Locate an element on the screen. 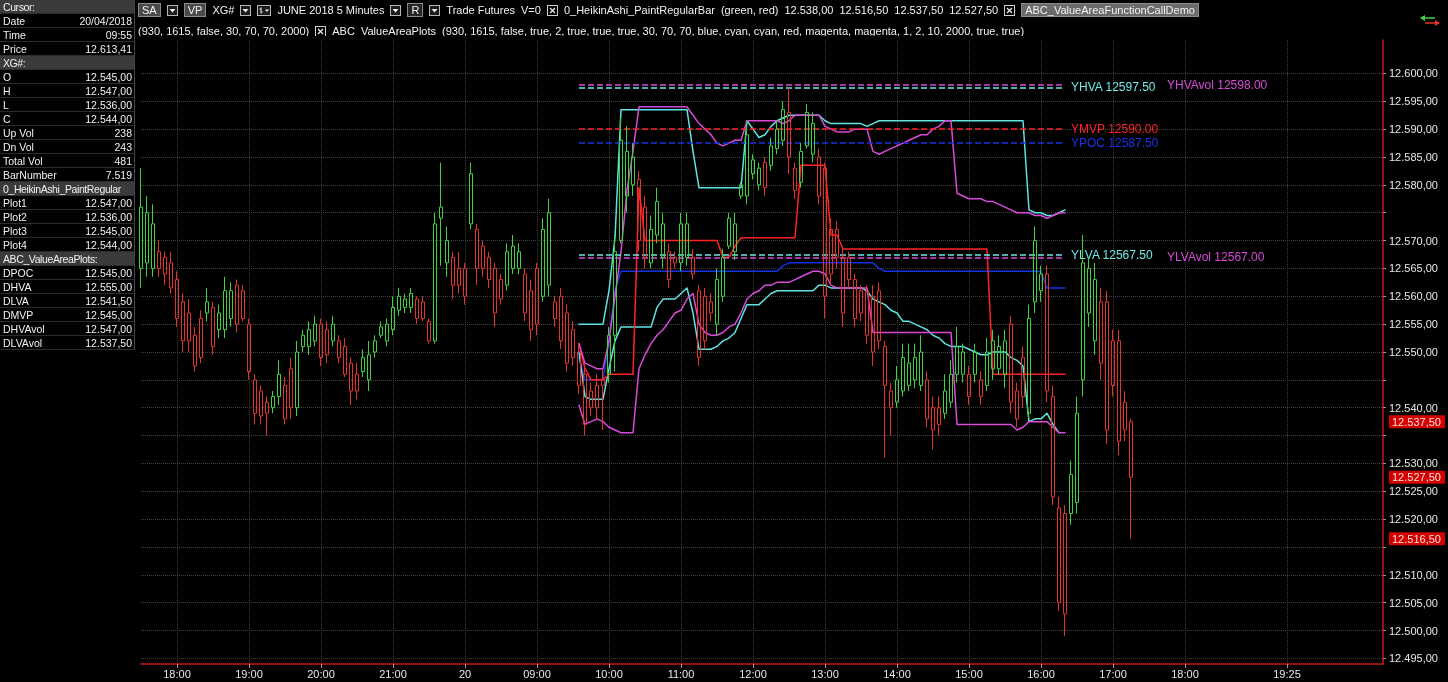  y-tick-label: 12.595,00 is located at coordinates (1413, 101).